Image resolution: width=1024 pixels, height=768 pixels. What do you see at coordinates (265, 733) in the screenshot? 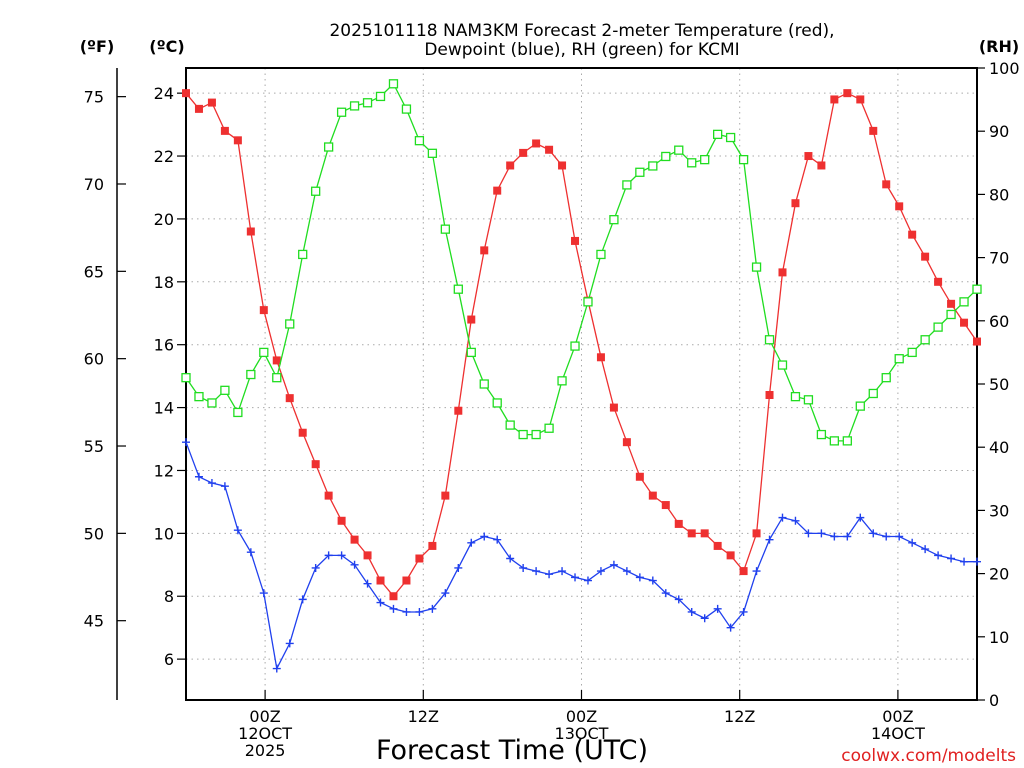
I see `time-tick-label: 12OCT` at bounding box center [265, 733].